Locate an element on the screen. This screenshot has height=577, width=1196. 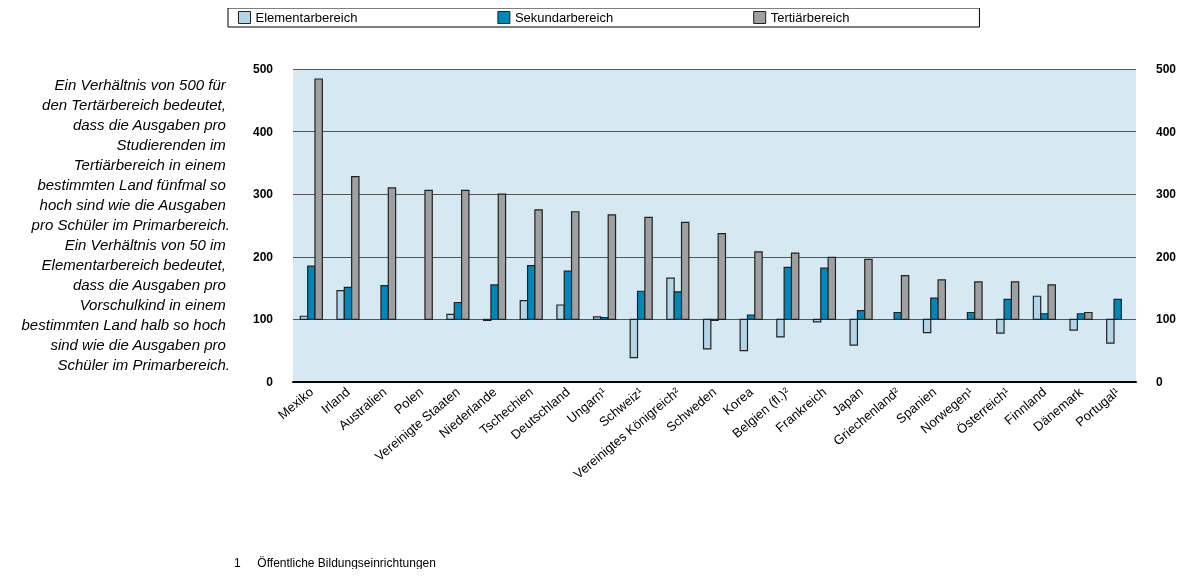
legend-label: Elementarbereich is located at coordinates (306, 17).